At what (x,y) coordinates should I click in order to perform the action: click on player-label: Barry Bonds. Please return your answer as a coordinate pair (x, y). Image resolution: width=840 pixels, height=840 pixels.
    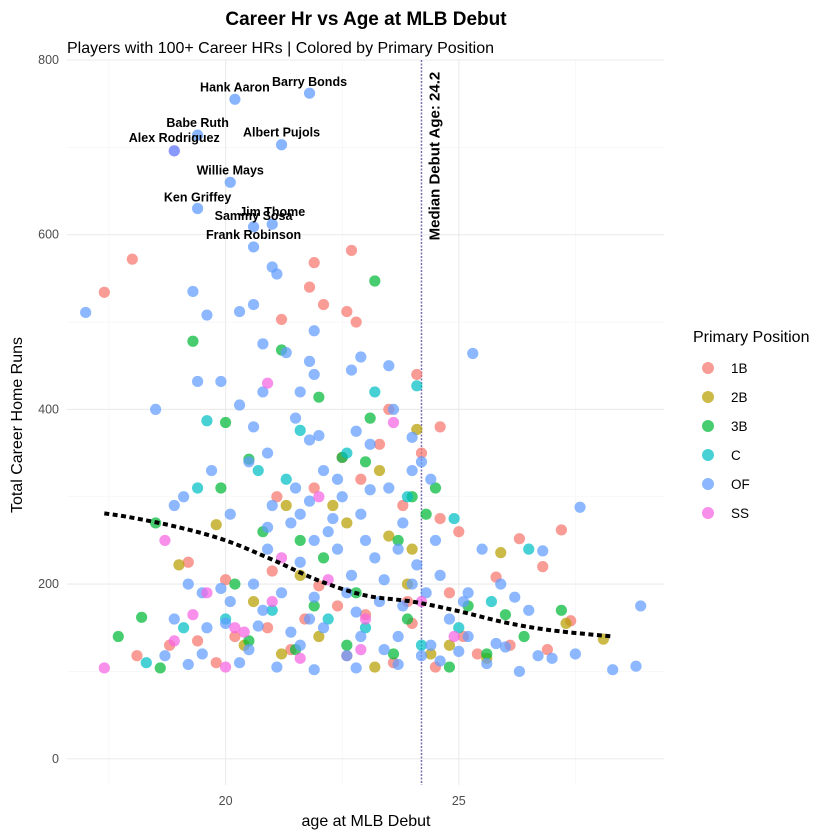
    Looking at the image, I should click on (309, 82).